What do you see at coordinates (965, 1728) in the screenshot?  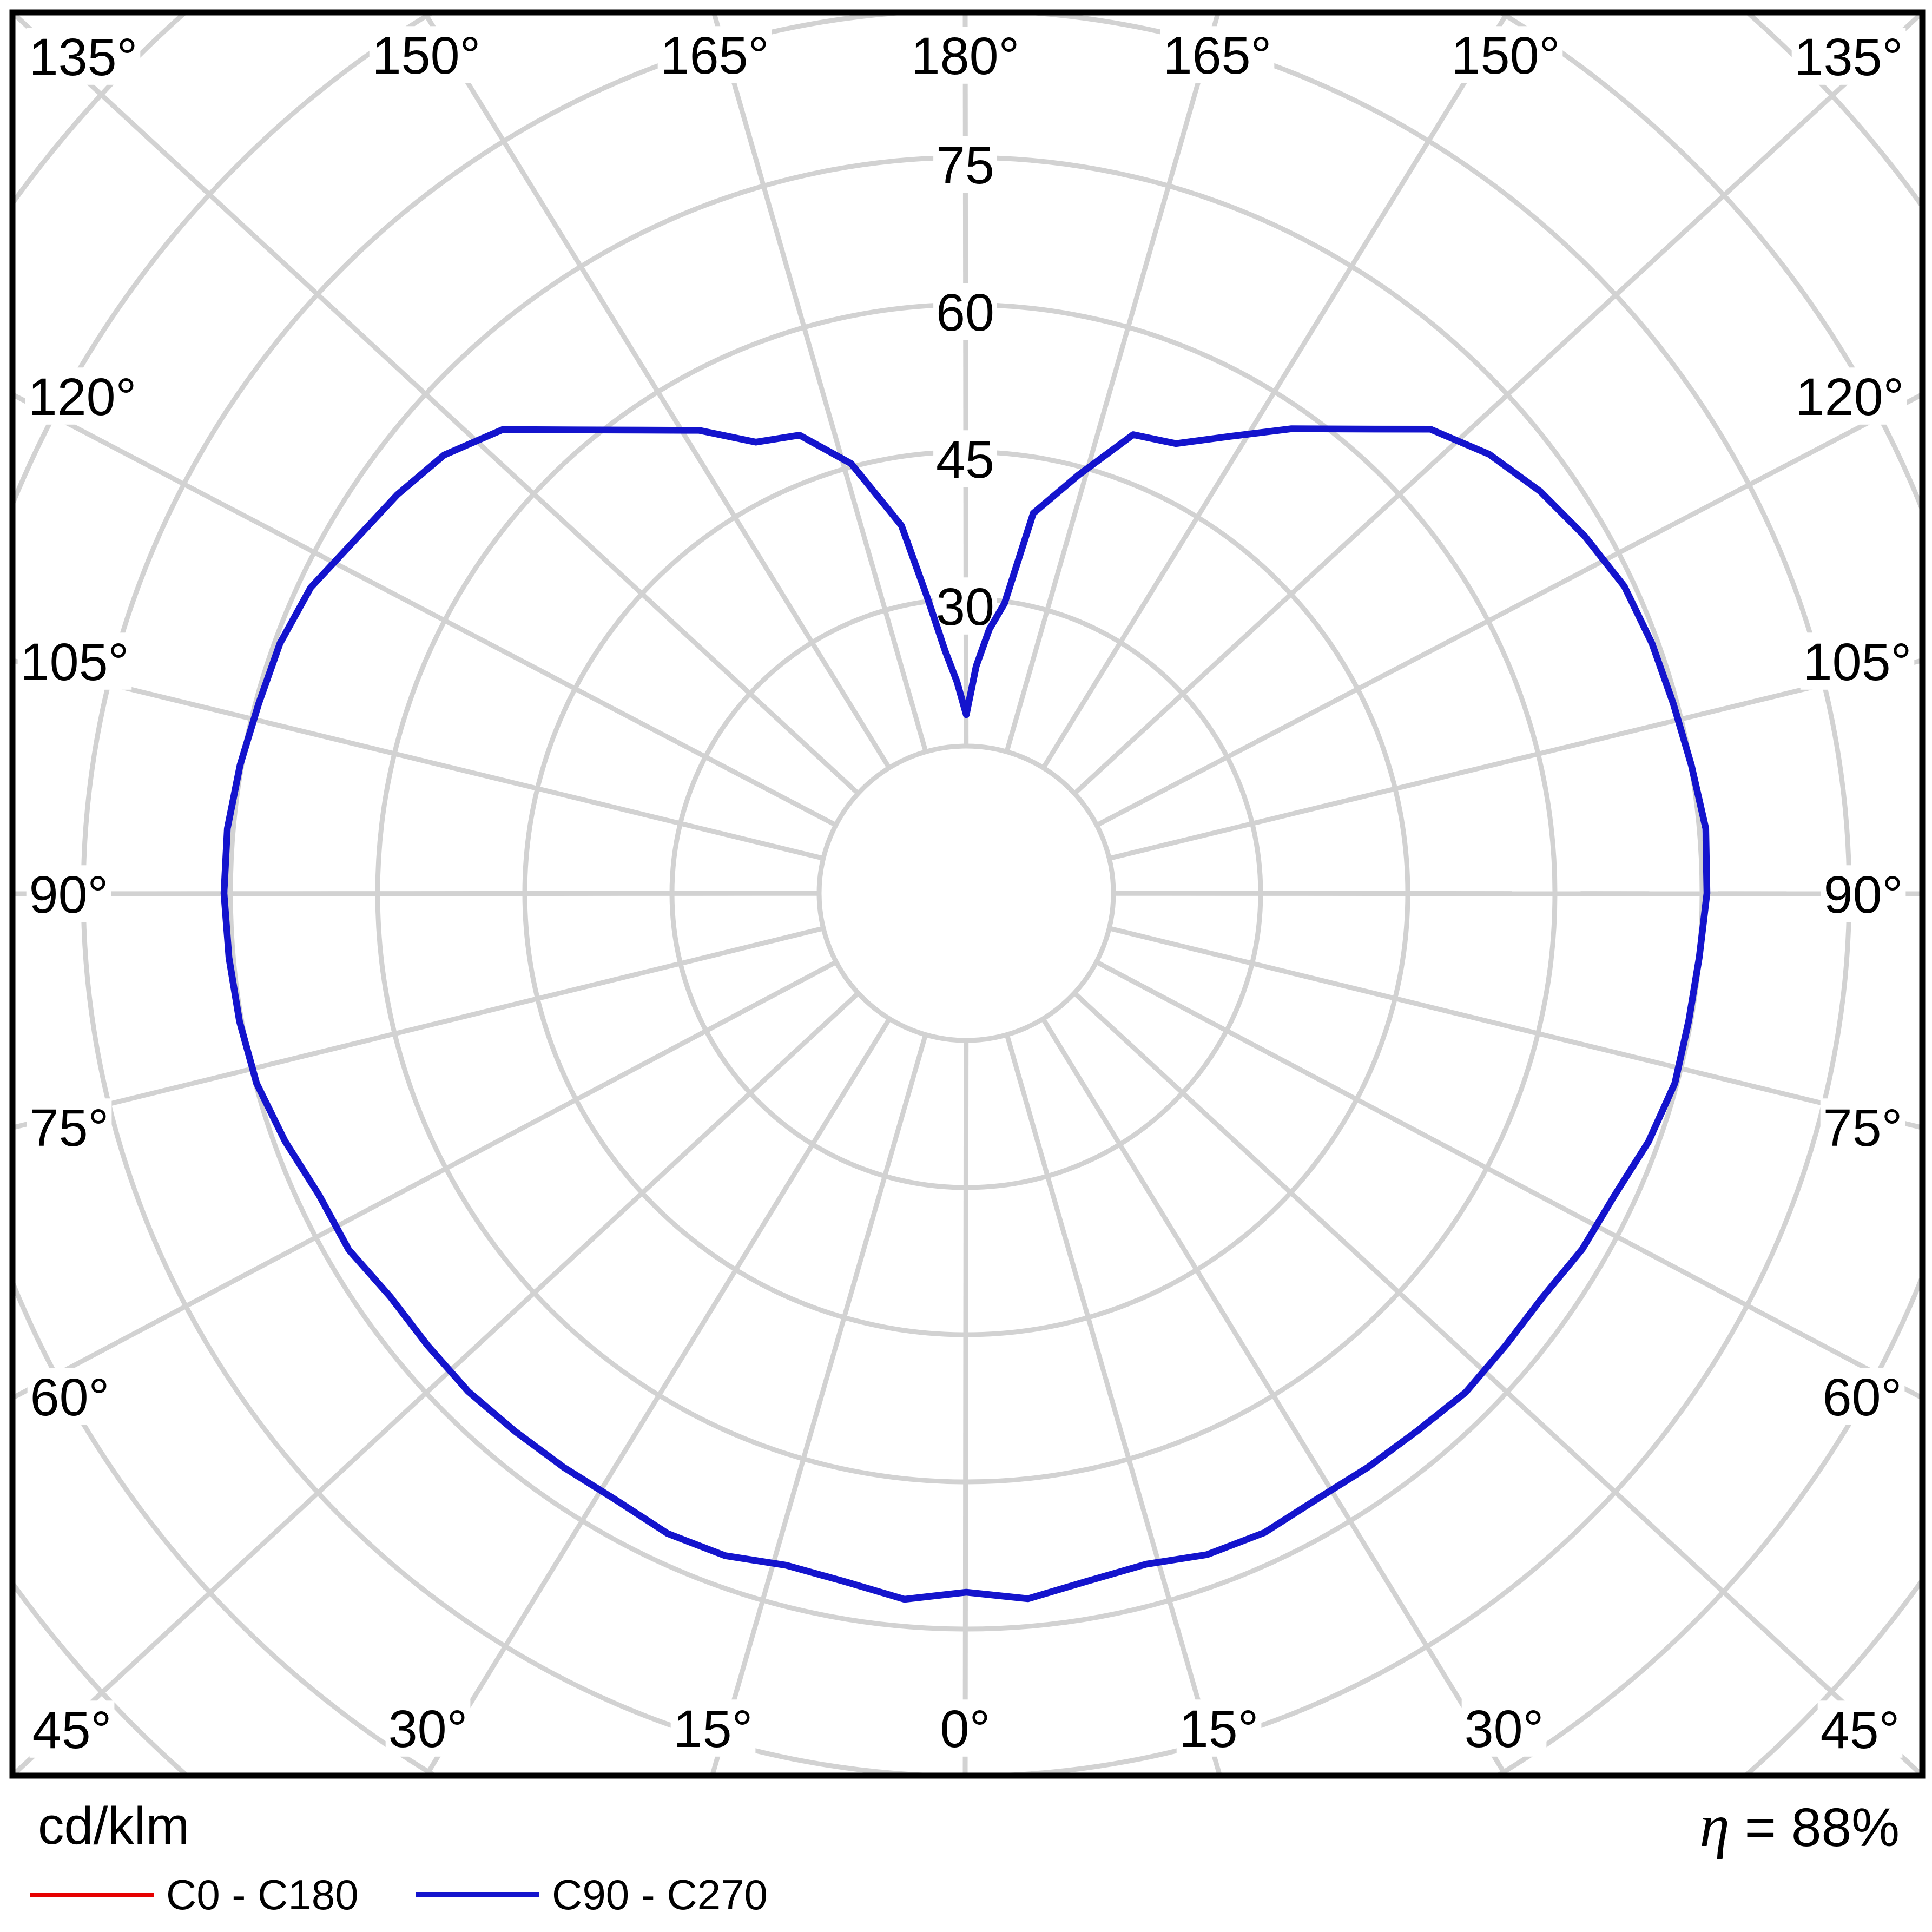 I see `svg-text: 0°` at bounding box center [965, 1728].